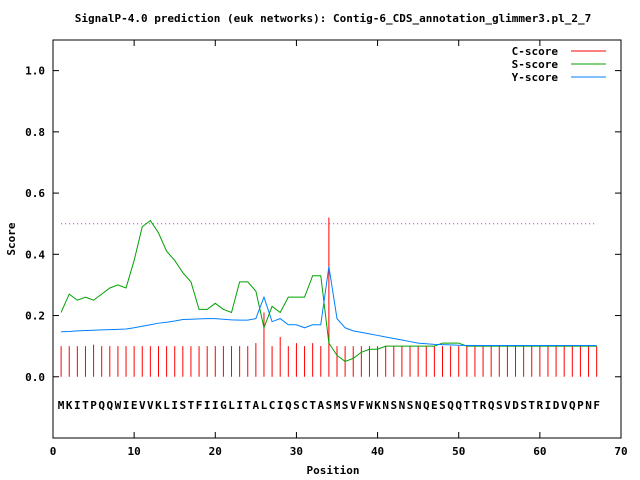  Describe the element at coordinates (458, 451) in the screenshot. I see `x-tick-label: 50` at that location.